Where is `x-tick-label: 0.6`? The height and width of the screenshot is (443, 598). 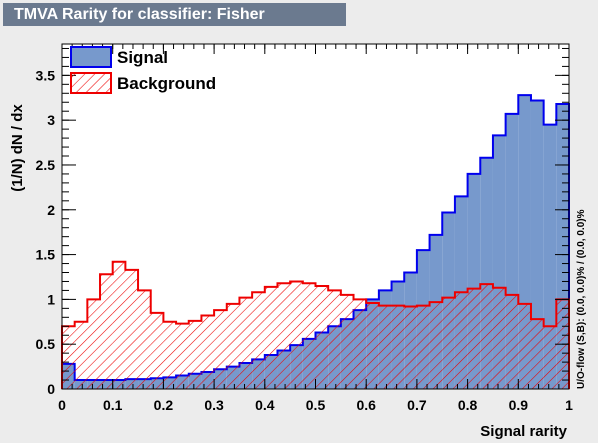
x-tick-label: 0.6 is located at coordinates (366, 405).